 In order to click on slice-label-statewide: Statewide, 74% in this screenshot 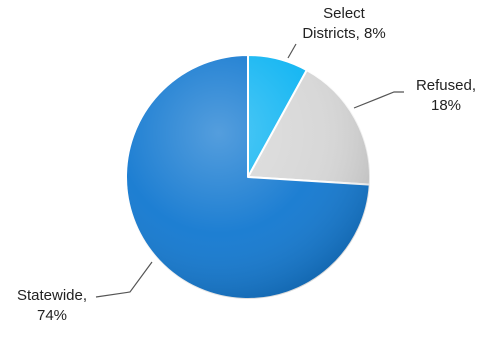, I will do `click(52, 306)`.